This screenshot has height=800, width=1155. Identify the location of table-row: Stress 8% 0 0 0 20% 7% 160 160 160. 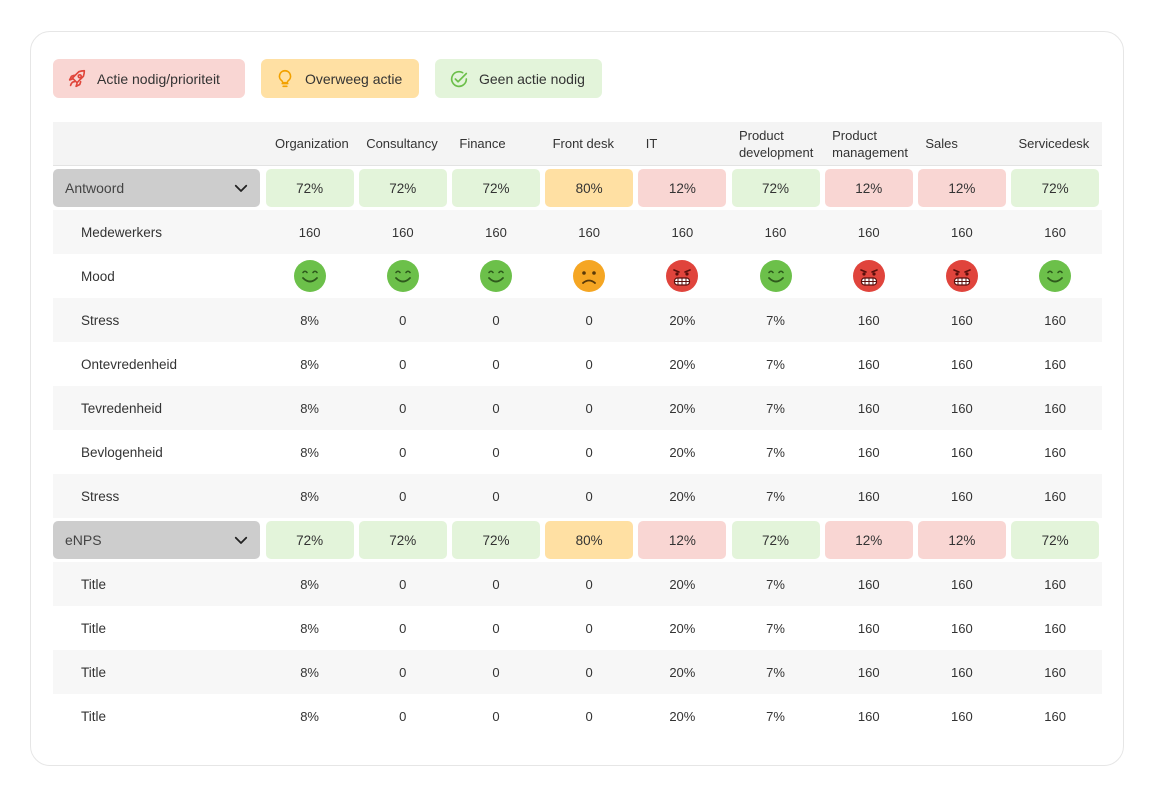
(577, 496).